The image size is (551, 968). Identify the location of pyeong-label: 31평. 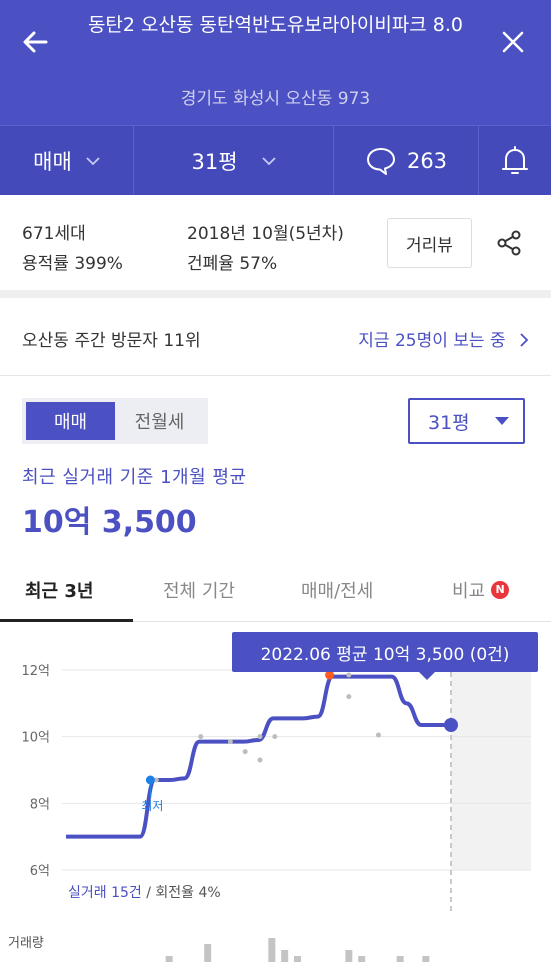
(214, 162).